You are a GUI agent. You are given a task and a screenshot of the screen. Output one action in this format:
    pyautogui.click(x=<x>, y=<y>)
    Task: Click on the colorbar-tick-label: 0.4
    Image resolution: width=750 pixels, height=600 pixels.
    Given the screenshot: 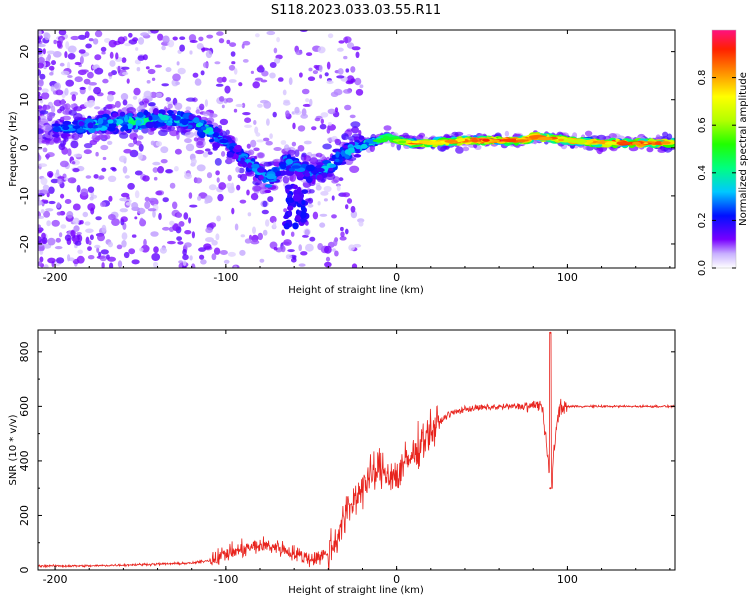 What is the action you would take?
    pyautogui.click(x=702, y=173)
    